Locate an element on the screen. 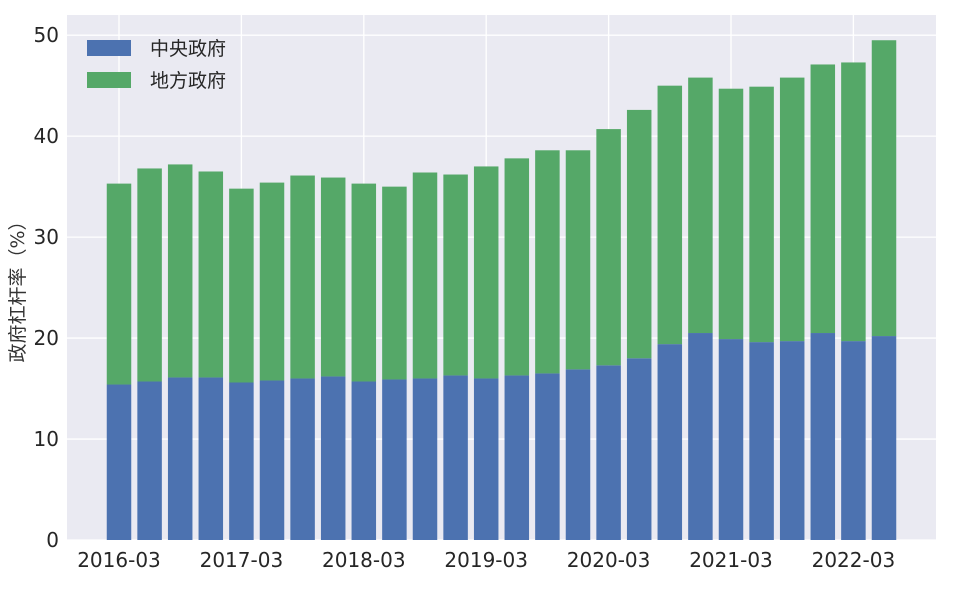 This screenshot has width=953, height=592. bar-central-government: 2017-12 中央政府: 16.2 is located at coordinates (333, 458).